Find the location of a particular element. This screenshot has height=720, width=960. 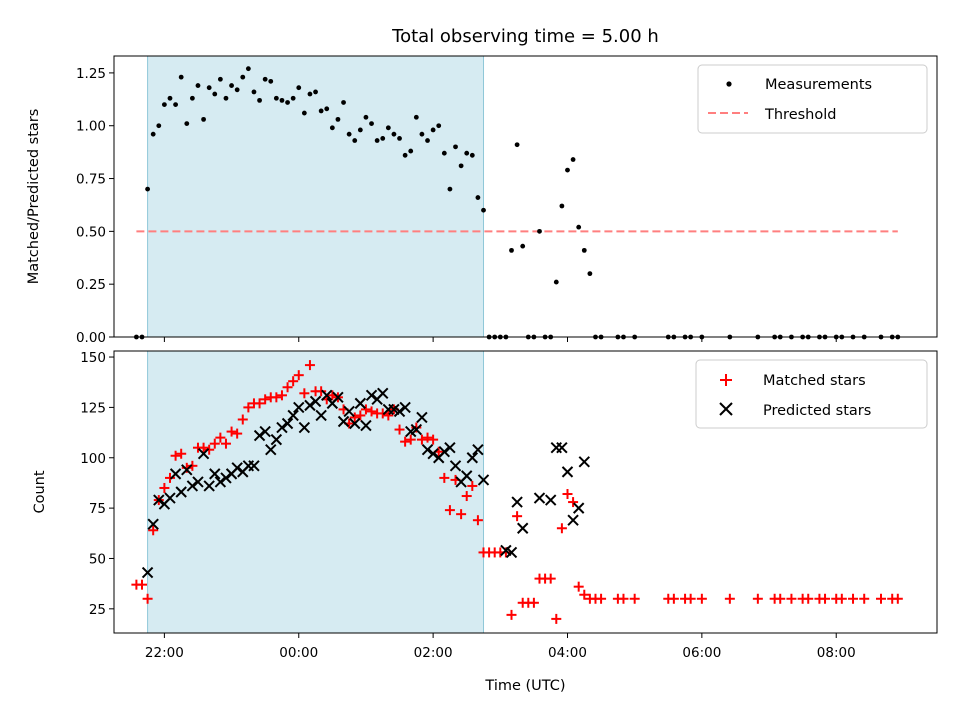

top-y-tick-label: 1.00 is located at coordinates (91, 127).